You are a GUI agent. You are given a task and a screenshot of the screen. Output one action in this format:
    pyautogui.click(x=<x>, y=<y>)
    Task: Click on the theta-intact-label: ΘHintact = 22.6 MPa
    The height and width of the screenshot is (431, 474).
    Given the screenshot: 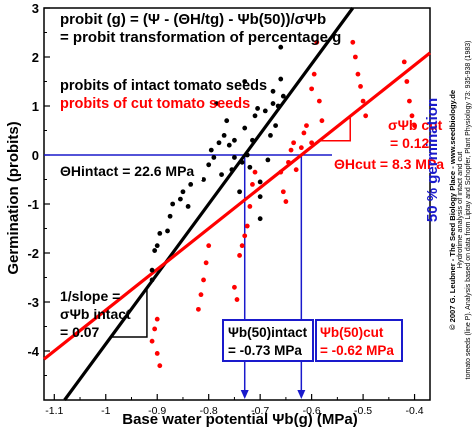 What is the action you would take?
    pyautogui.click(x=127, y=171)
    